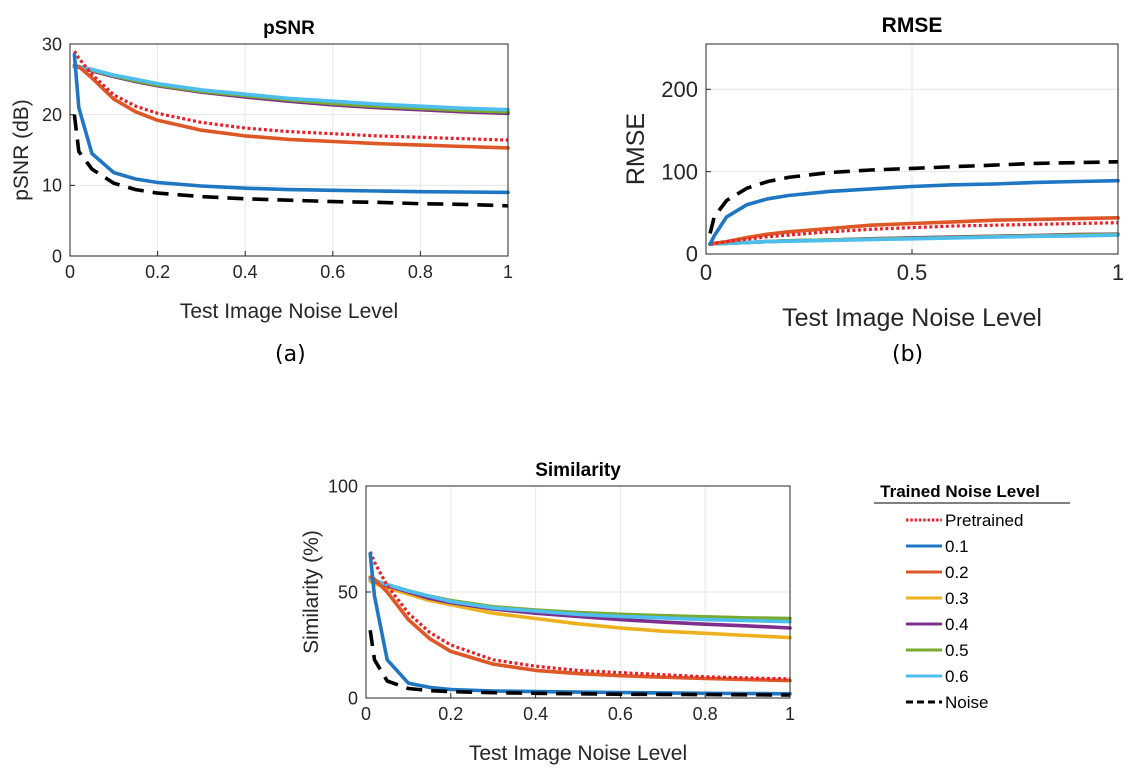  I want to click on psnr-xtick-label: 1, so click(508, 272).